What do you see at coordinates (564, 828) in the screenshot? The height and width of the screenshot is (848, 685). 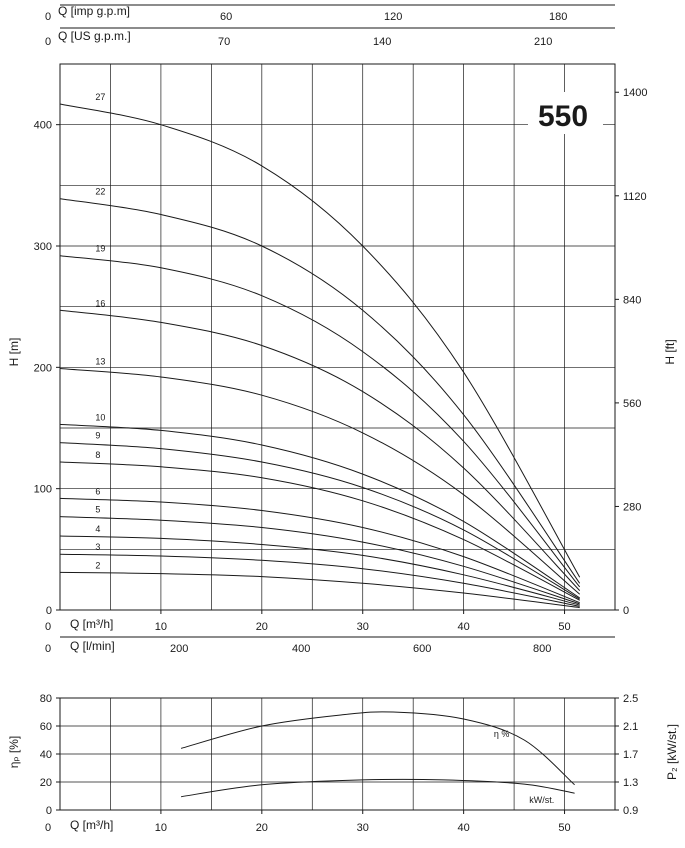 I see `efficiency-x-tick-label: 50` at bounding box center [564, 828].